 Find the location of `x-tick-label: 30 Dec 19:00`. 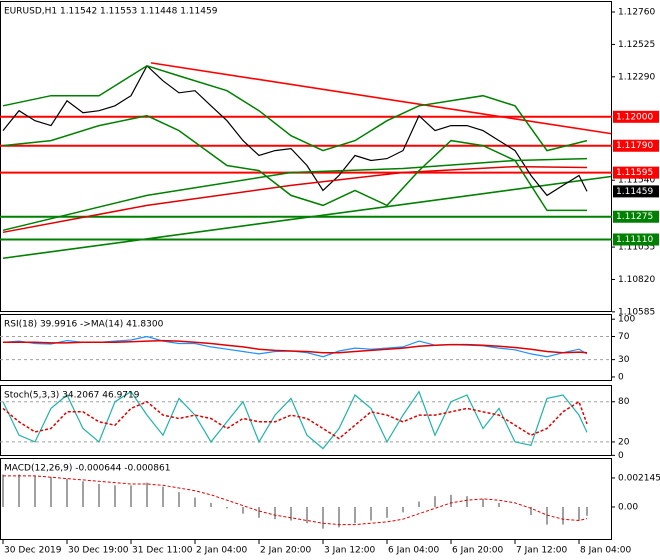

x-tick-label: 30 Dec 19:00 is located at coordinates (98, 551).